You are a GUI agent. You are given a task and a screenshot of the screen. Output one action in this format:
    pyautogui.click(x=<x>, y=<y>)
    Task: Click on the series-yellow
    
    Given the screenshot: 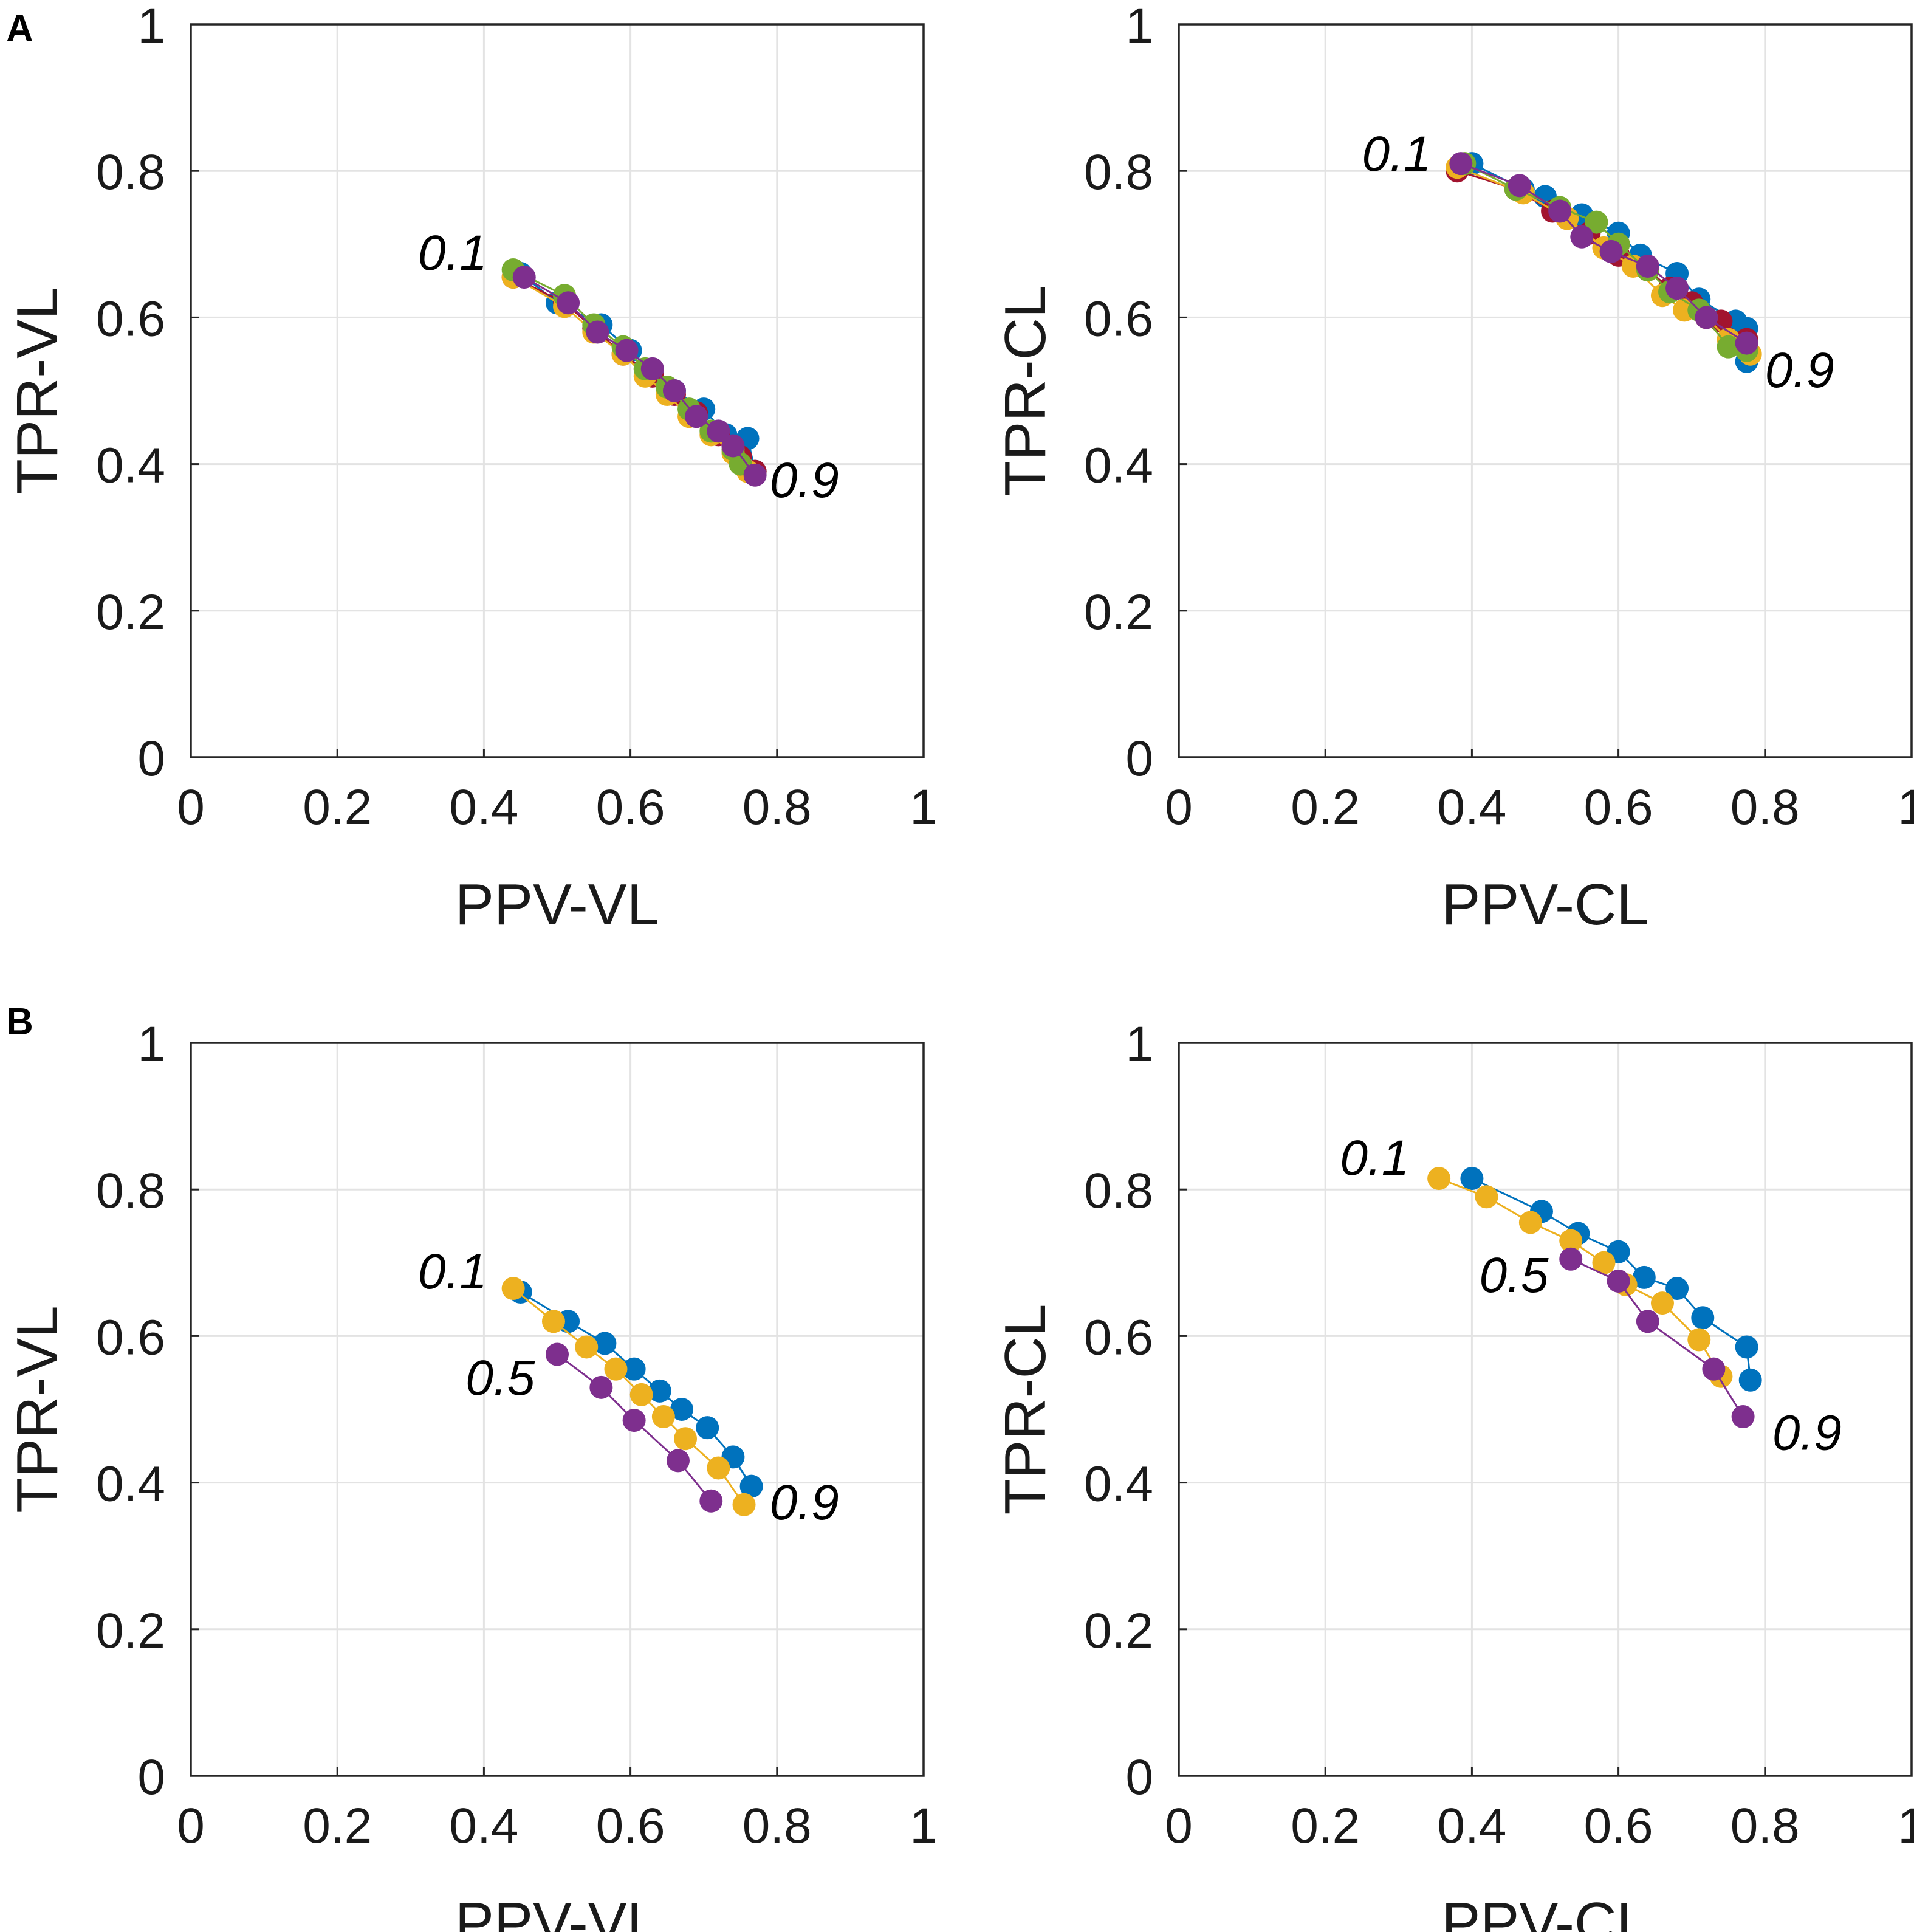 What is the action you would take?
    pyautogui.click(x=1580, y=1278)
    